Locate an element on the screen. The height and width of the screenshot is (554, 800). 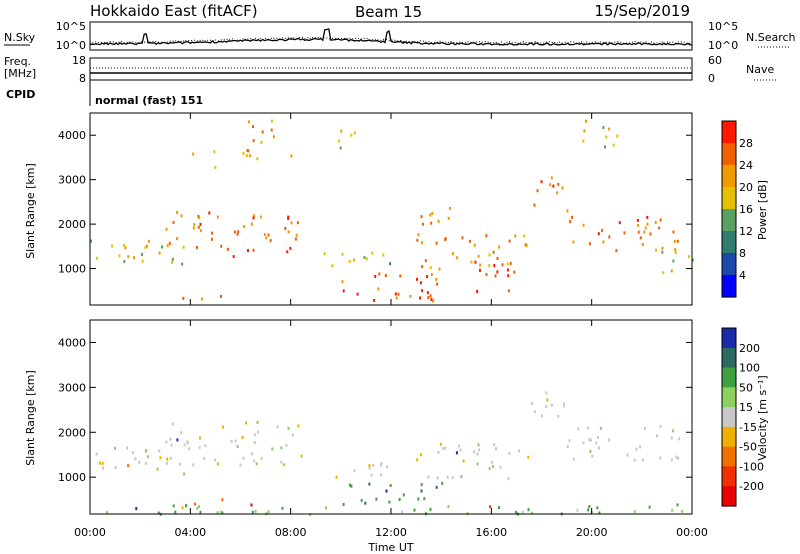
nave-right-tick-top: 60 is located at coordinates (715, 60).